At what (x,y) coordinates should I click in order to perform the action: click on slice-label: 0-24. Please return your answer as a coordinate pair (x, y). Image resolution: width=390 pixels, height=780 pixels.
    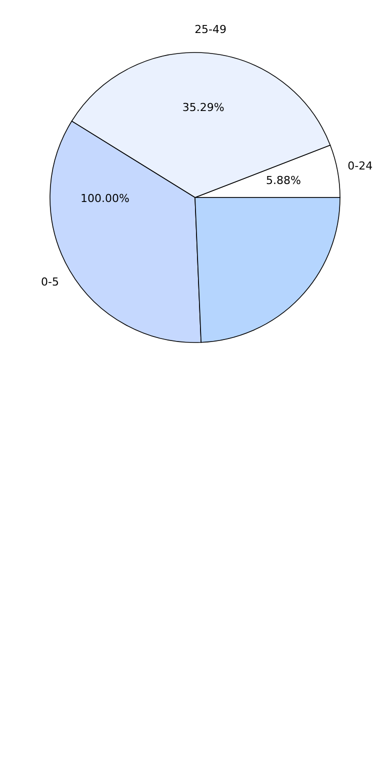
    Looking at the image, I should click on (360, 166).